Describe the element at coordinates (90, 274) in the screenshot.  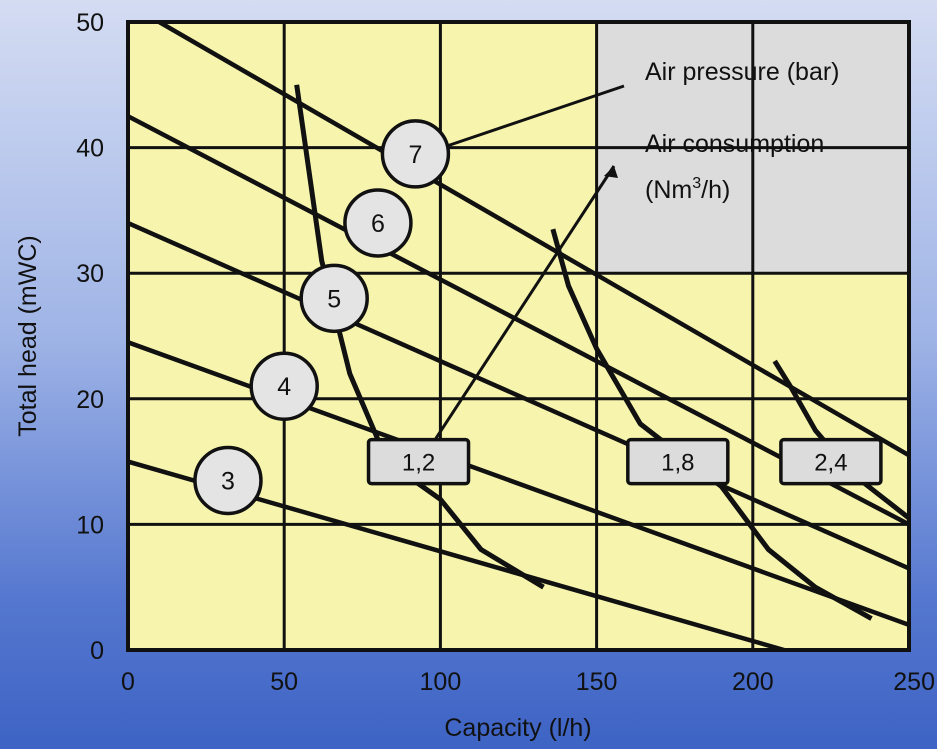
I see `y-tick-label: 30` at that location.